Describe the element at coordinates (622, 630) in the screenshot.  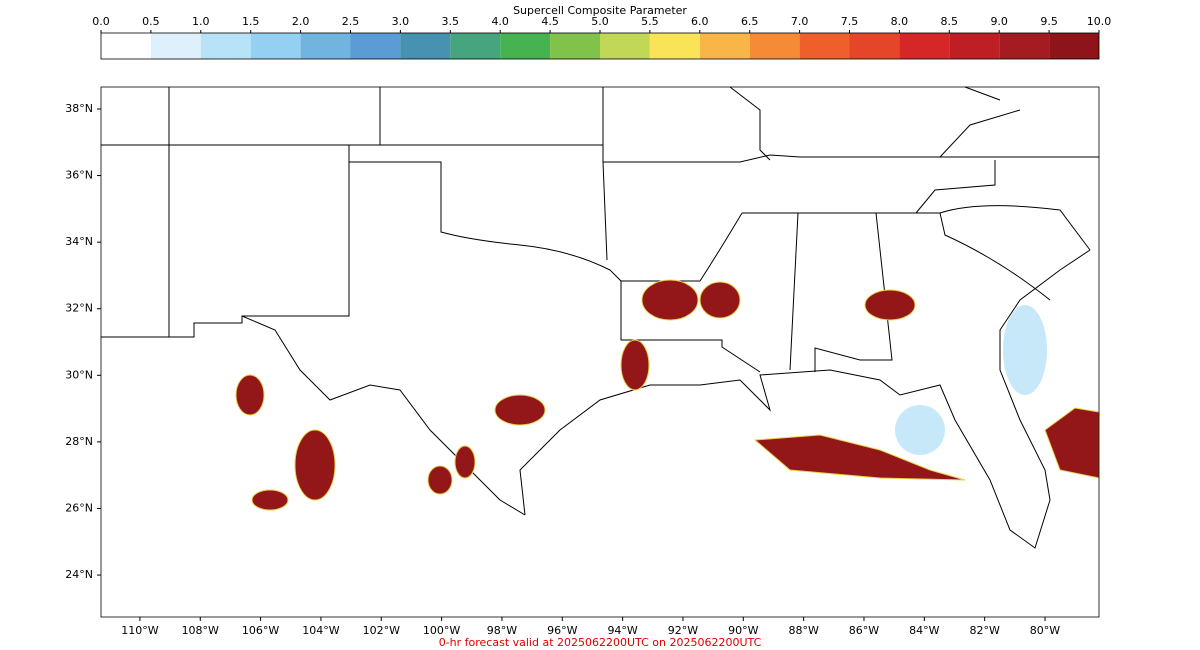
I see `x-tick-label: 94°W` at that location.